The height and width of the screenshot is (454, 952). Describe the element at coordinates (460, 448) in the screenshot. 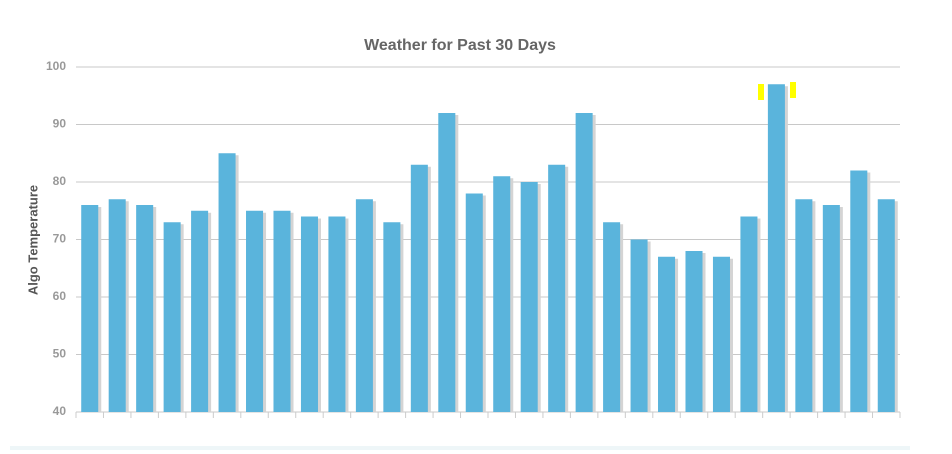

I see `bottom-strip` at that location.